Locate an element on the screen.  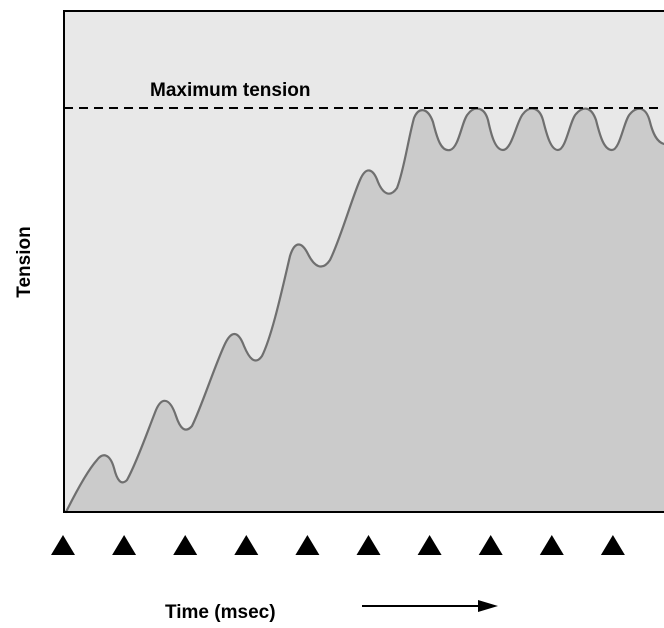
x-axis-label: Time (msec) is located at coordinates (220, 612).